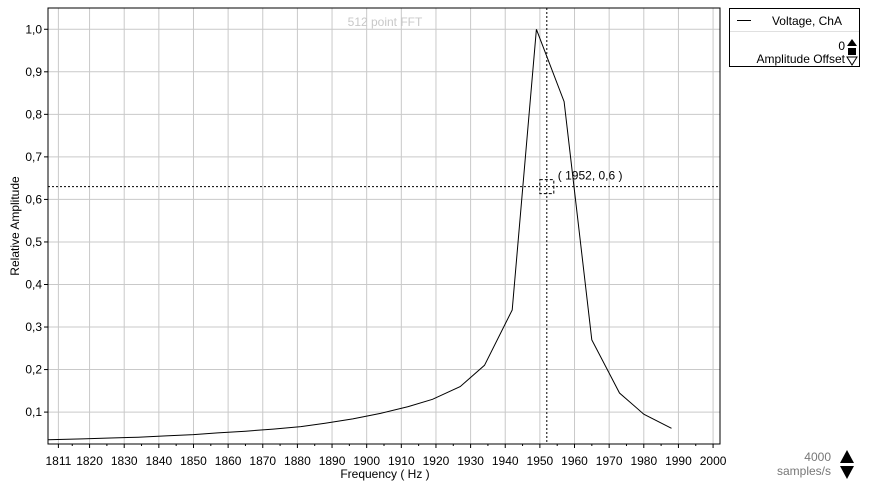 The height and width of the screenshot is (489, 869). I want to click on x-tick-label: 1980, so click(643, 461).